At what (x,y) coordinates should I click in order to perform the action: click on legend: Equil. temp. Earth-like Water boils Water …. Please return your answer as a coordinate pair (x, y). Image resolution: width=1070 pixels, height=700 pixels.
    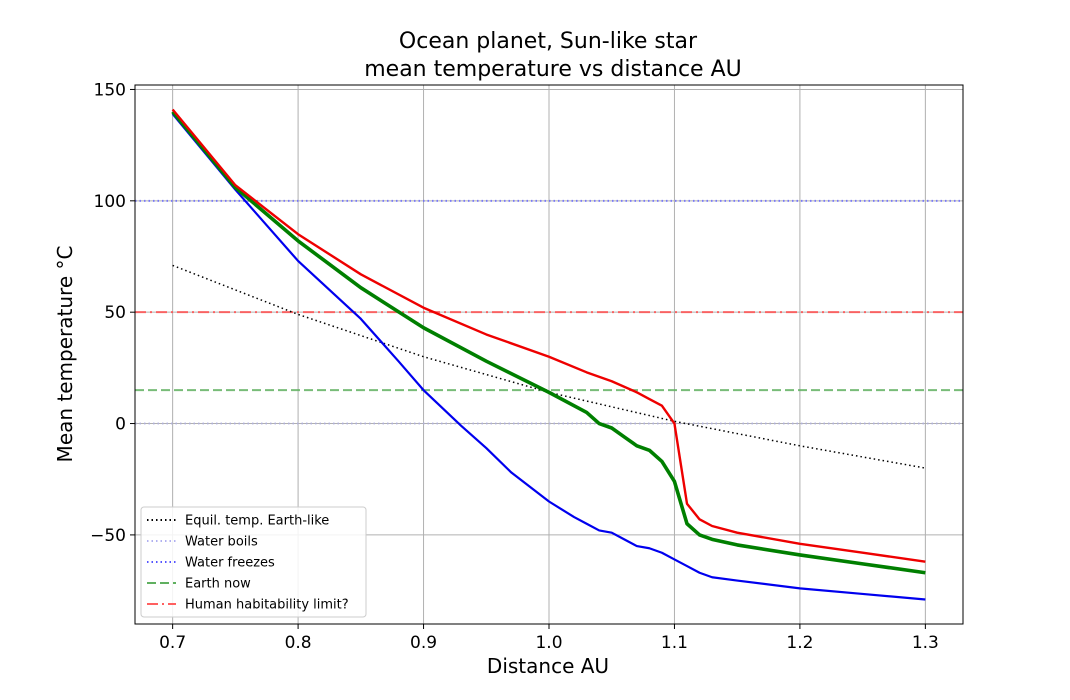
    Looking at the image, I should click on (253, 562).